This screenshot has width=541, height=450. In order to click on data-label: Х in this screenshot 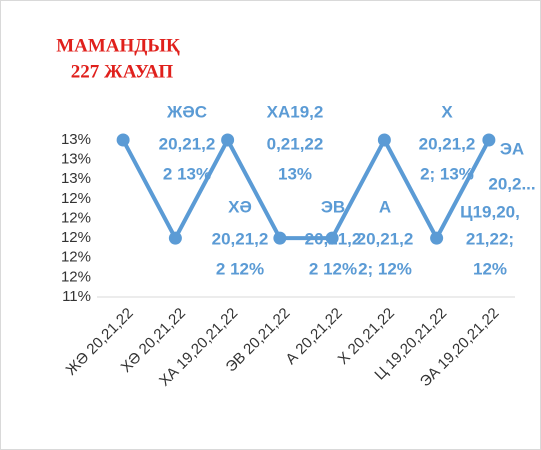, I will do `click(447, 111)`.